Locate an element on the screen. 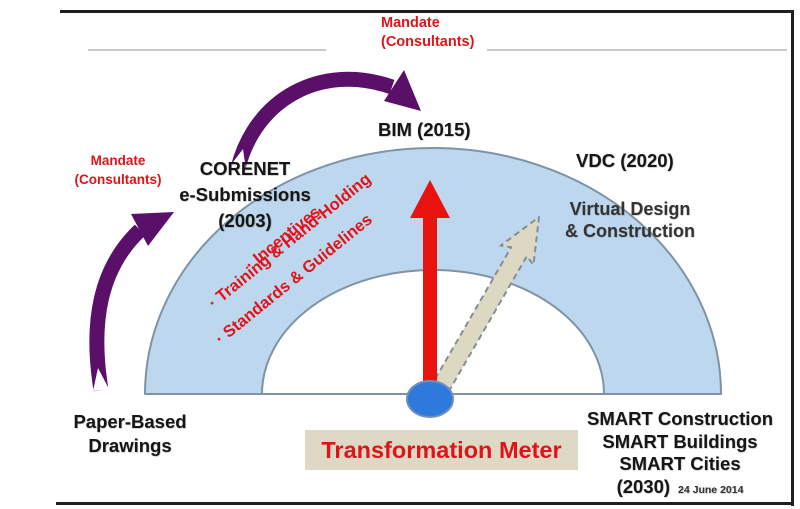  header-divider-right is located at coordinates (637, 50).